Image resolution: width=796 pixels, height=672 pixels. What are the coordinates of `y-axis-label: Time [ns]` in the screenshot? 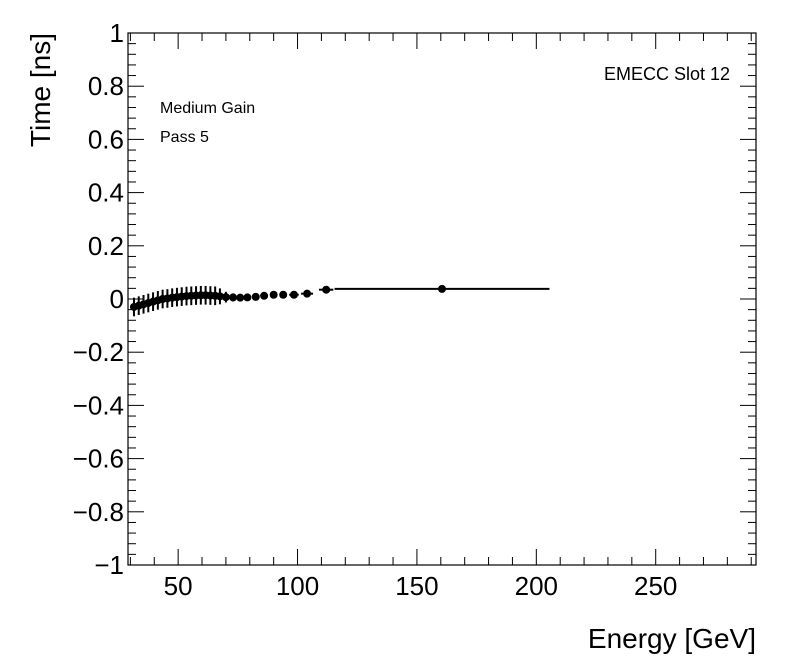 It's located at (40, 90).